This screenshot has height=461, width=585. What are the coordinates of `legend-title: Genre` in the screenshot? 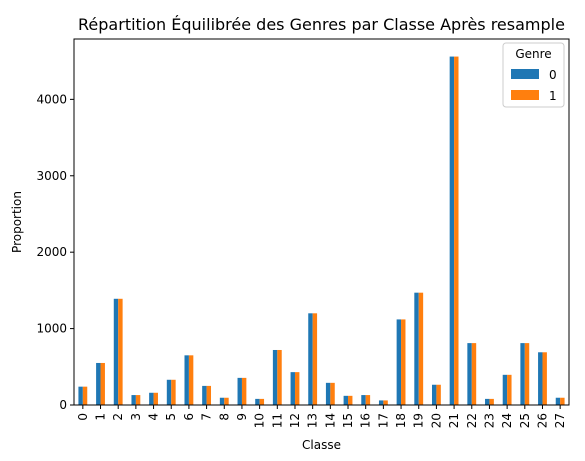 It's located at (533, 54).